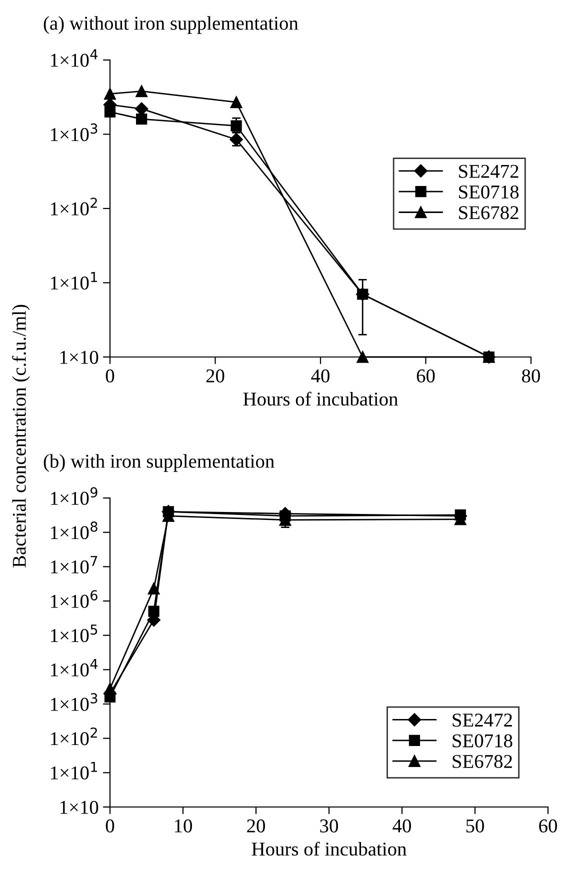 This screenshot has height=872, width=564. What do you see at coordinates (171, 25) in the screenshot?
I see `chart-title: (a) without iron supplementation` at bounding box center [171, 25].